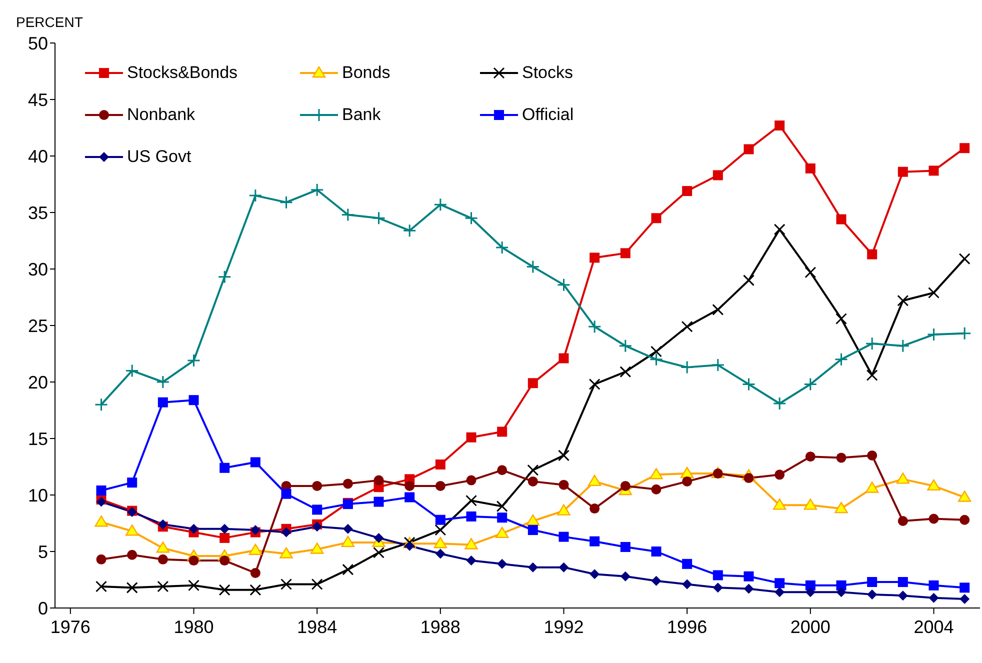  I want to click on y-tick-label: 15, so click(38, 438).